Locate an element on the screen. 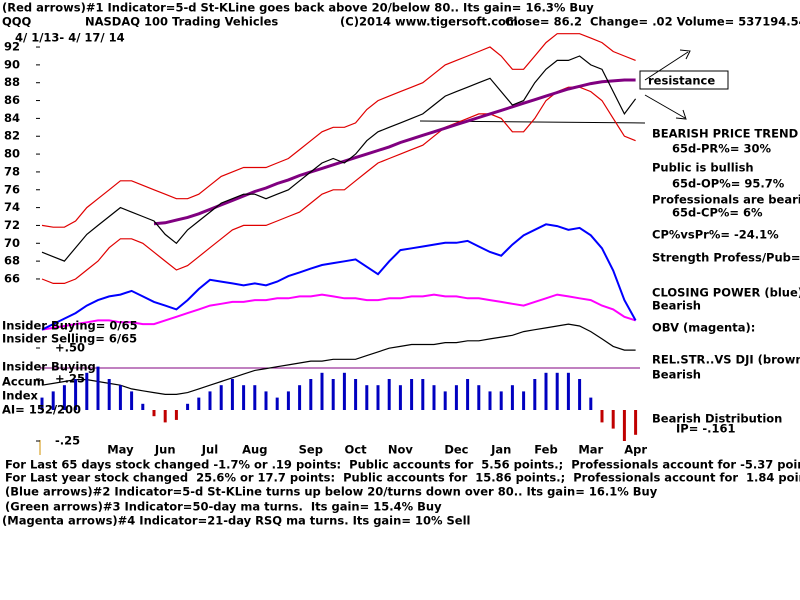 The image size is (800, 600). y-tick-label: 76 is located at coordinates (12, 189).